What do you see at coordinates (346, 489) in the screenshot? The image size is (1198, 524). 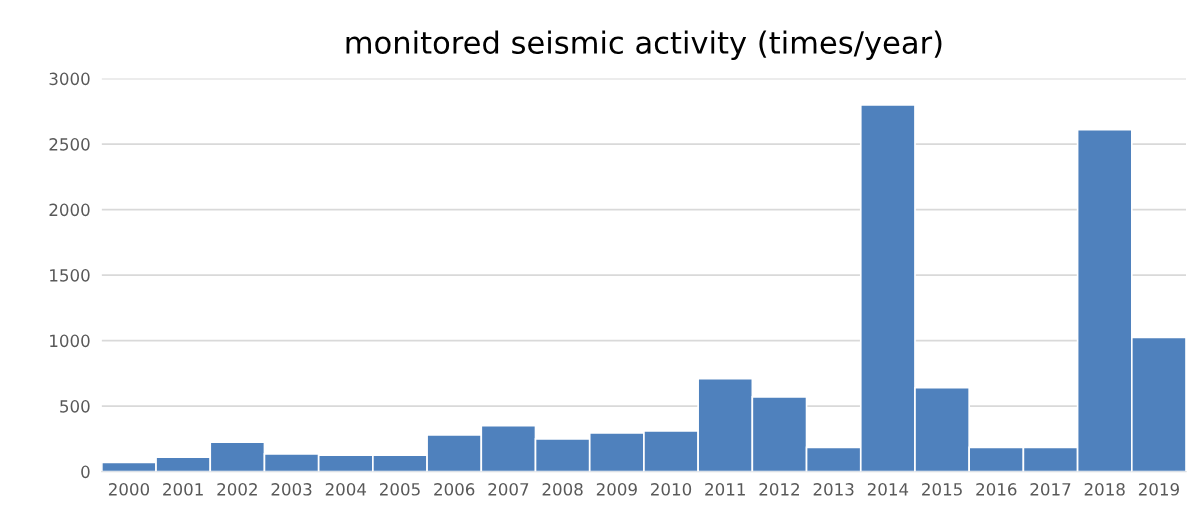 I see `x-tick-label: 2004` at bounding box center [346, 489].